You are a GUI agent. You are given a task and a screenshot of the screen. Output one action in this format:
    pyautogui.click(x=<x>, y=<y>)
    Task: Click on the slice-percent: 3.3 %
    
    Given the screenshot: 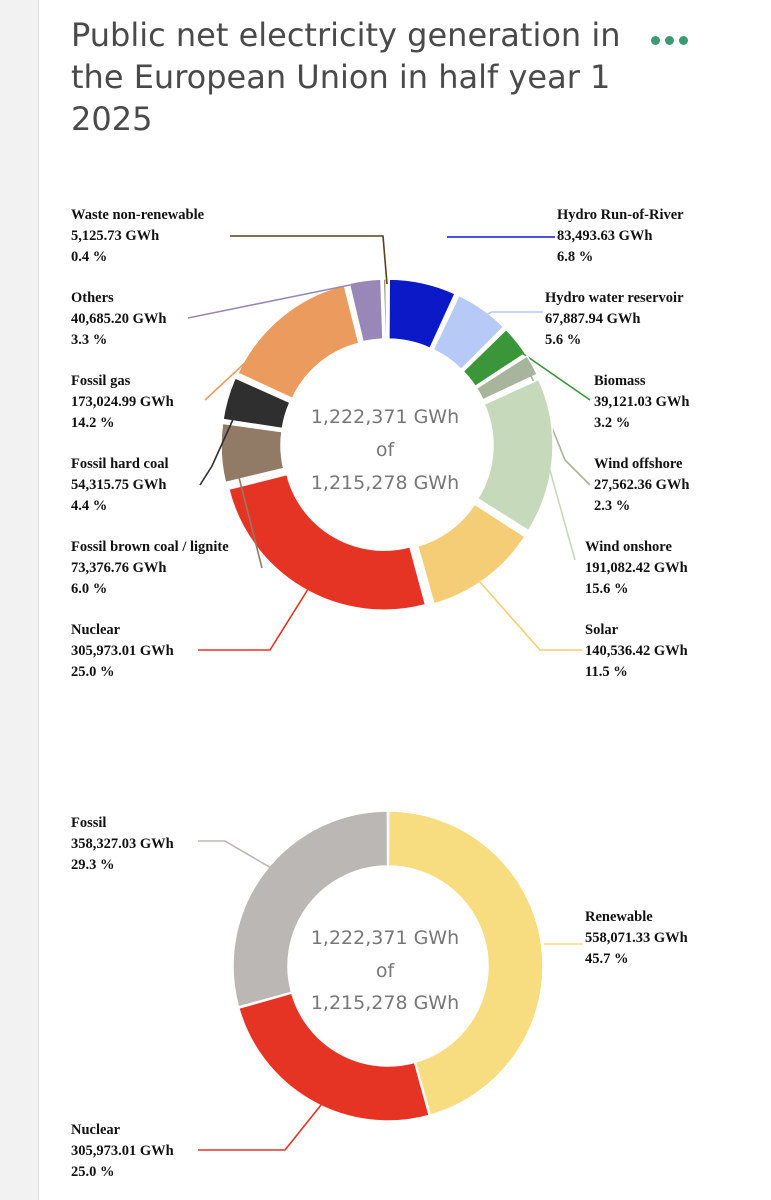 What is the action you would take?
    pyautogui.click(x=89, y=340)
    